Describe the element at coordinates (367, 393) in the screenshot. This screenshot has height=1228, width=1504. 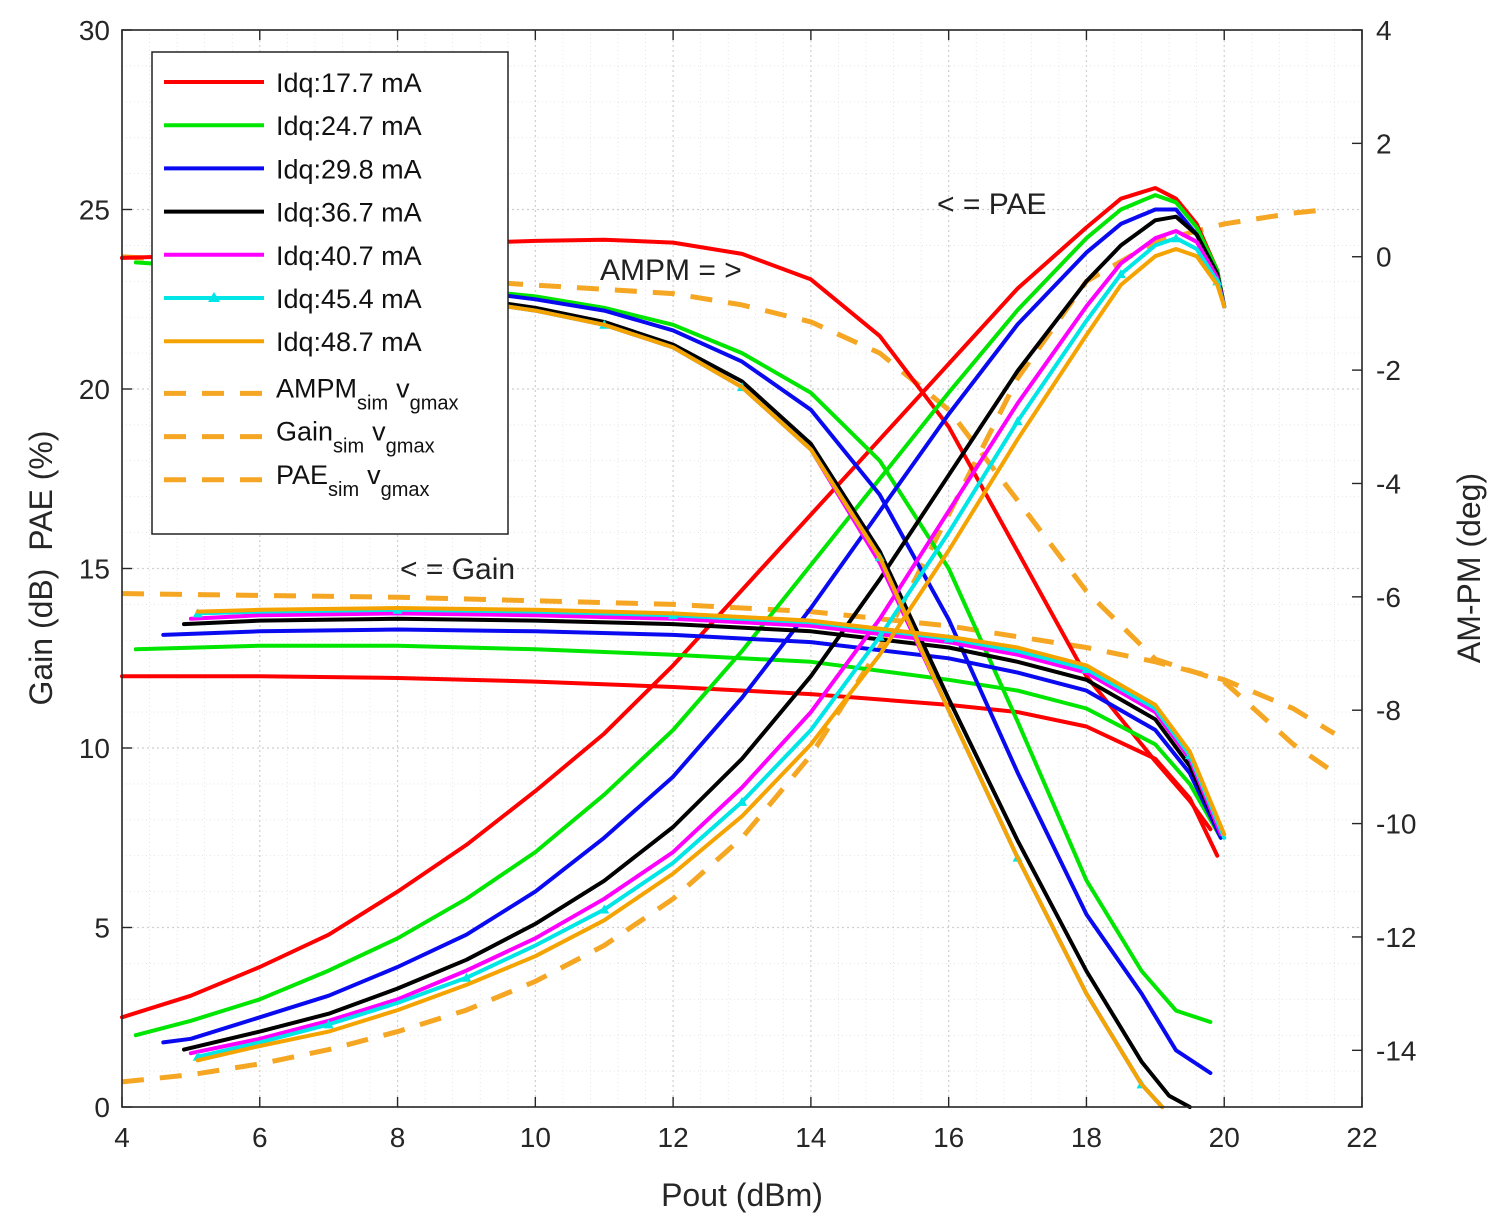
I see `legend-label-sim: AMPMsim vgmax` at that location.